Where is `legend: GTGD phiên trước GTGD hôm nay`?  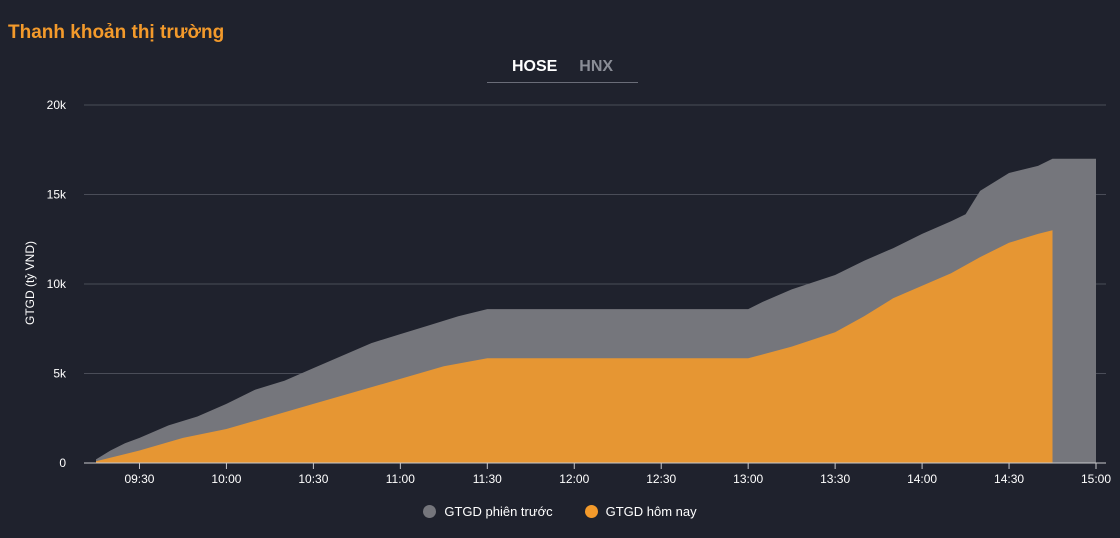
legend: GTGD phiên trước GTGD hôm nay is located at coordinates (560, 511).